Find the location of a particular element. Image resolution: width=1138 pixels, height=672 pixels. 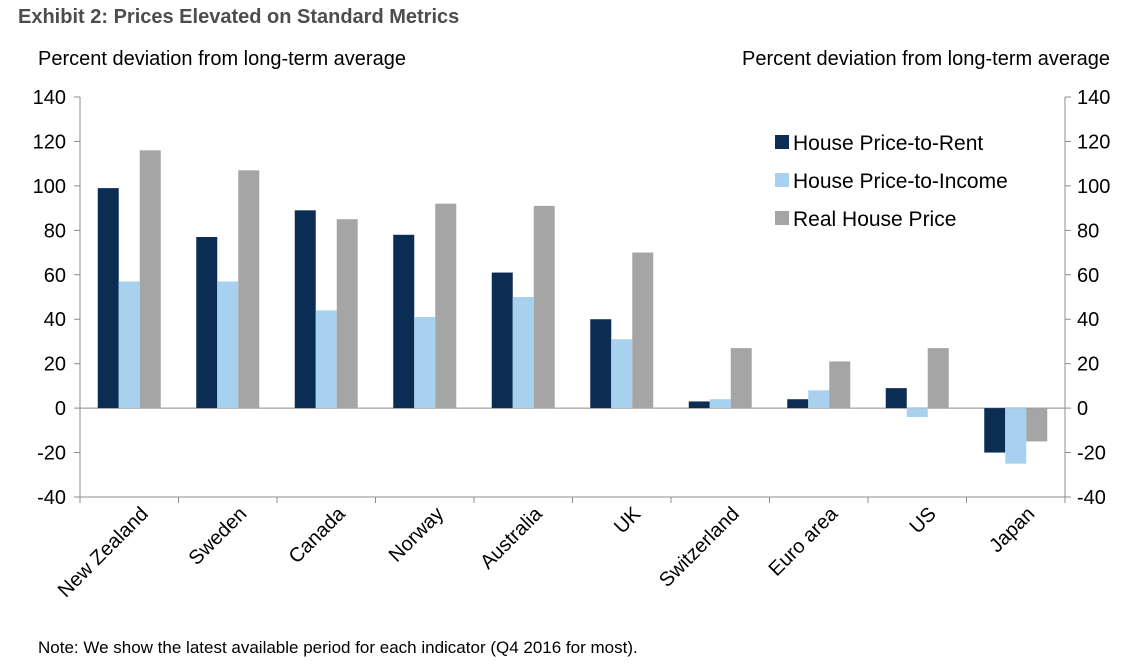

x-tick-label: New Zealand is located at coordinates (103, 552).